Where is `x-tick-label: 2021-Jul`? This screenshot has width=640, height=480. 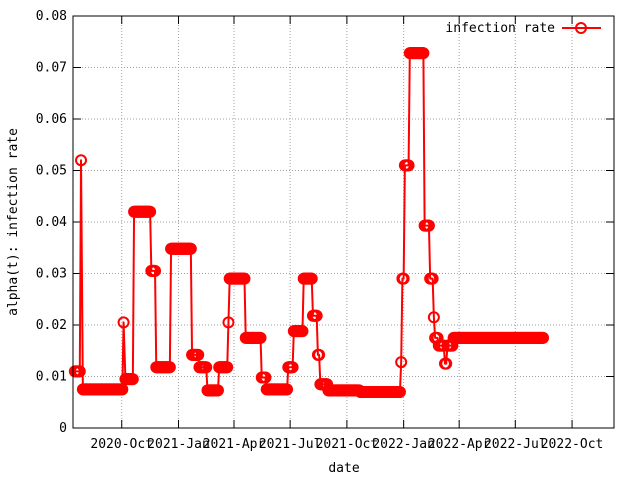 x-tick-label: 2021-Jul is located at coordinates (290, 444).